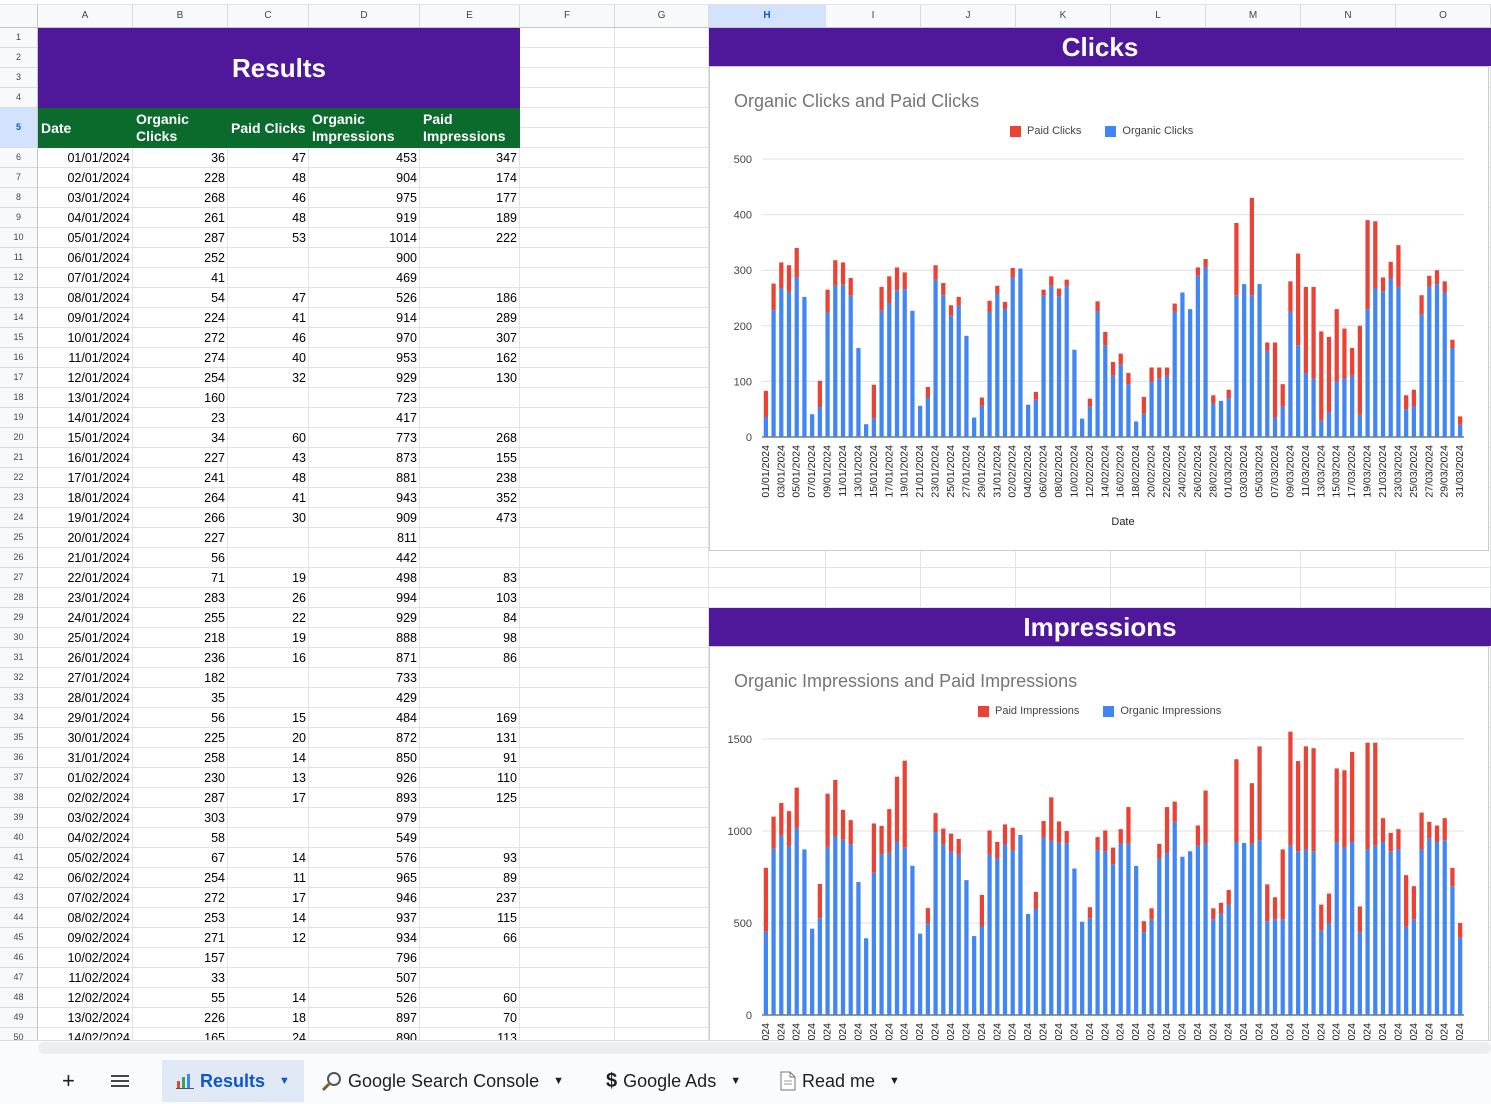 The height and width of the screenshot is (1104, 1491). Describe the element at coordinates (19, 358) in the screenshot. I see `row-header-16: 16` at that location.